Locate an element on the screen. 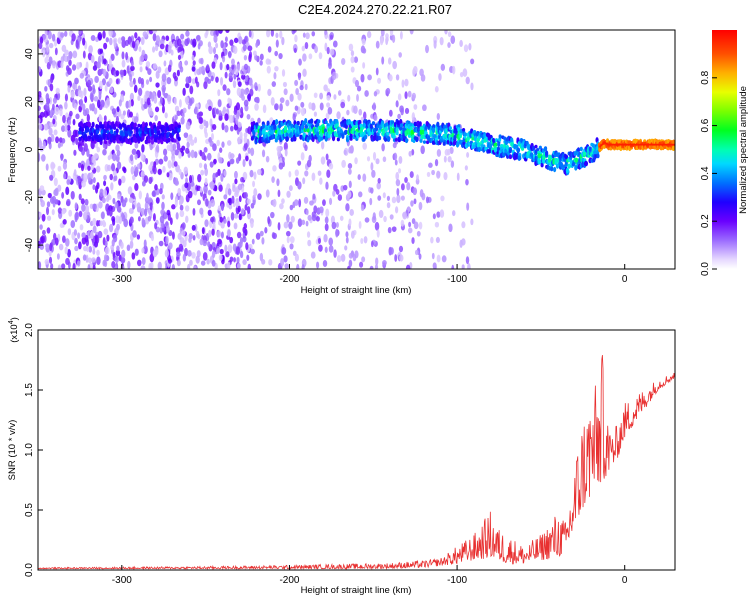 This screenshot has height=600, width=750. spectrogram-x-label: Height of straight line (km) is located at coordinates (356, 290).